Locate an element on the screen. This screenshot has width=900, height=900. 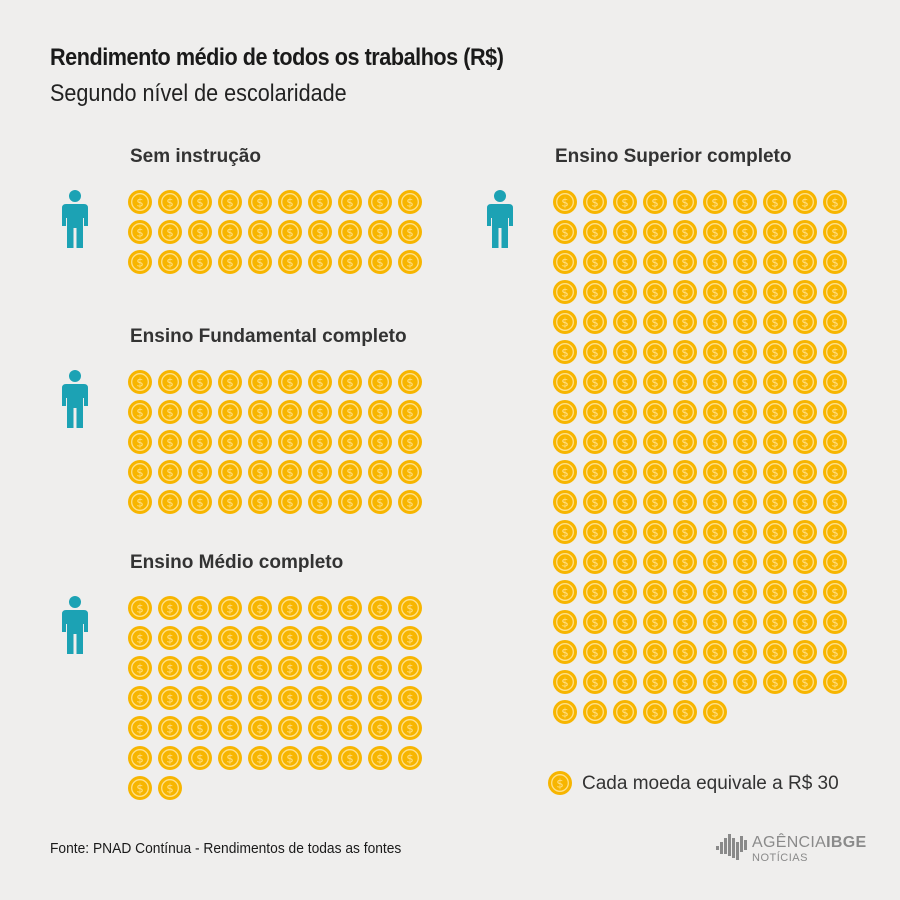
logo-bars-icon is located at coordinates (731, 847).